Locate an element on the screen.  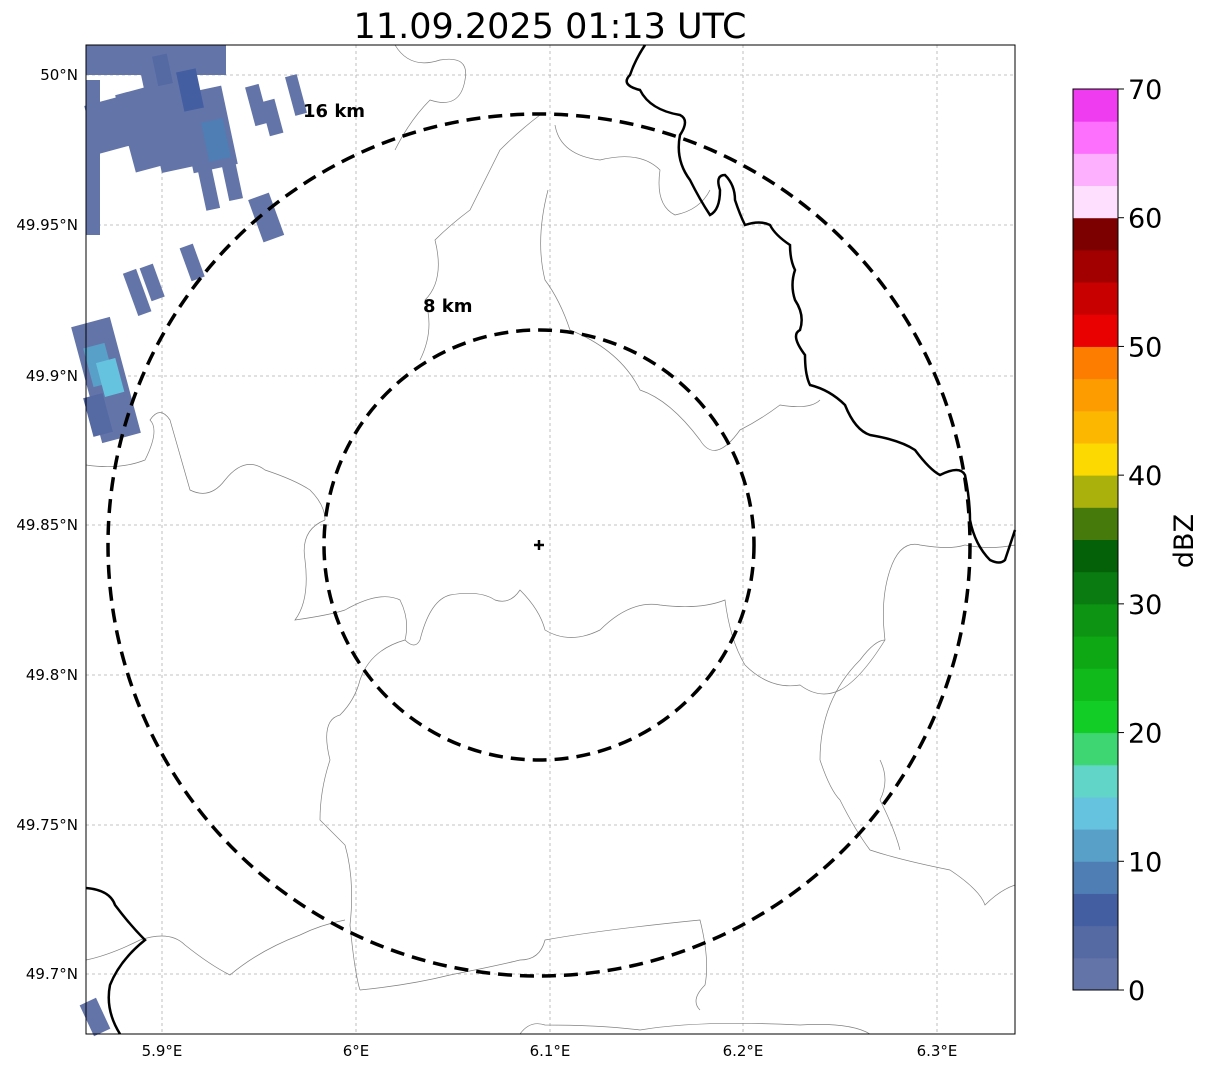
colorbar-frame is located at coordinates (1095, 539).